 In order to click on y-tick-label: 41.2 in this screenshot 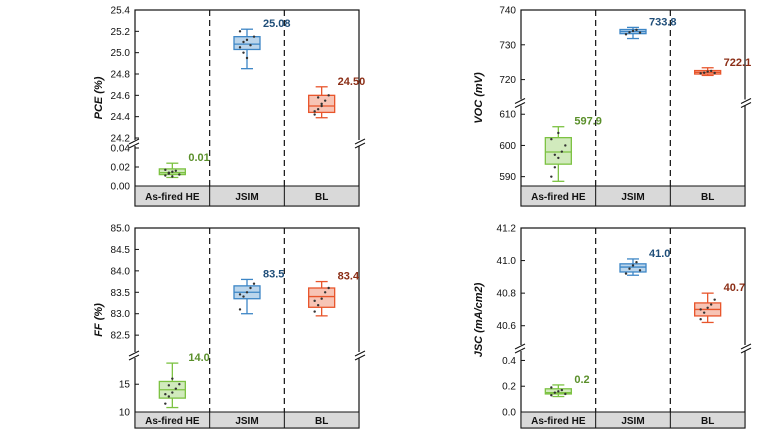, I will do `click(507, 229)`.